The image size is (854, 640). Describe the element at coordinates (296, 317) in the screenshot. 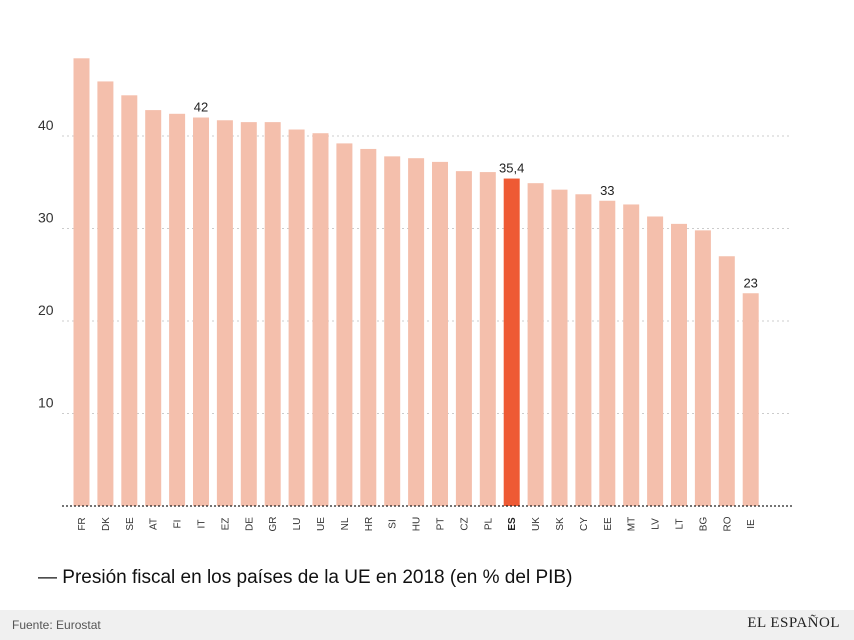

I see `bar-lu` at that location.